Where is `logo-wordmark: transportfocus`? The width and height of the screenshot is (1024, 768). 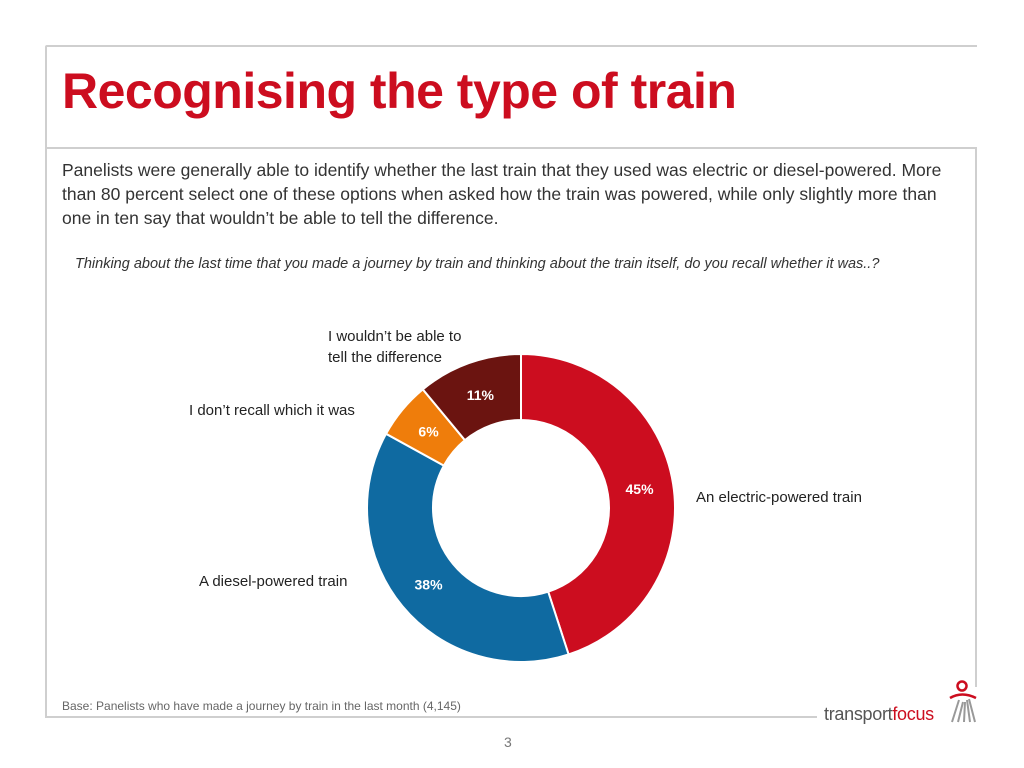 logo-wordmark: transportfocus is located at coordinates (879, 714).